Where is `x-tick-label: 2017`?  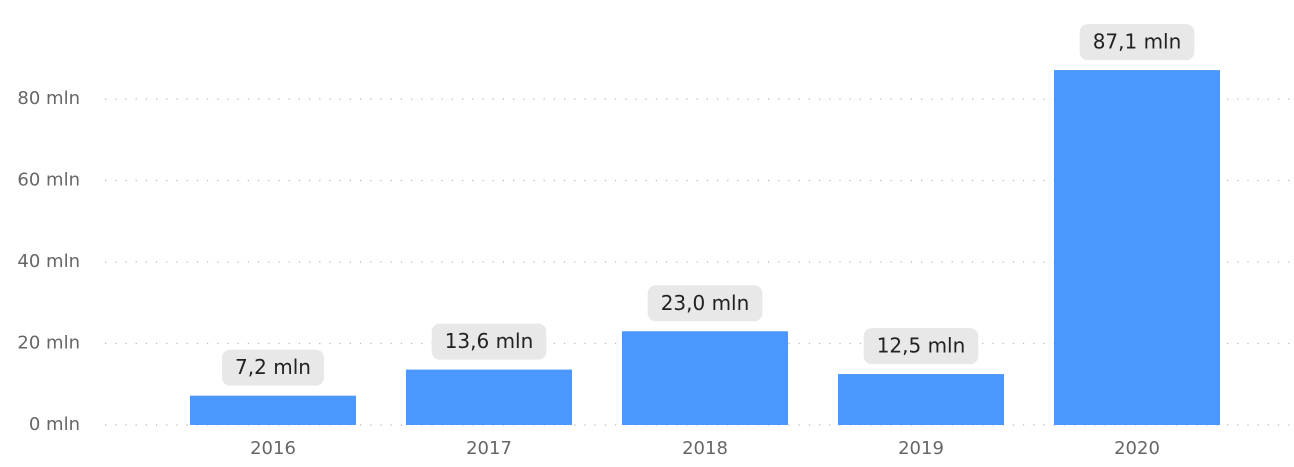
x-tick-label: 2017 is located at coordinates (489, 448).